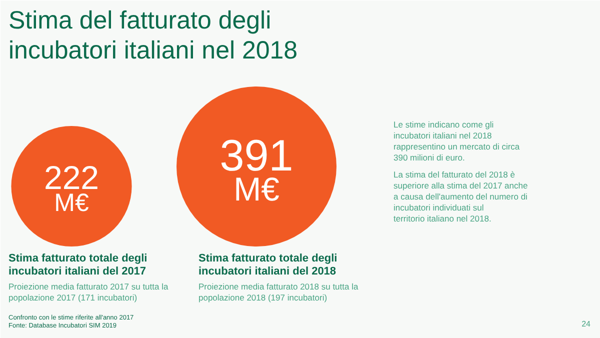  I want to click on text: Proiezione media fatturato 2017 su tutta la popolazione 2017 (171 incubatori), so click(88, 292).